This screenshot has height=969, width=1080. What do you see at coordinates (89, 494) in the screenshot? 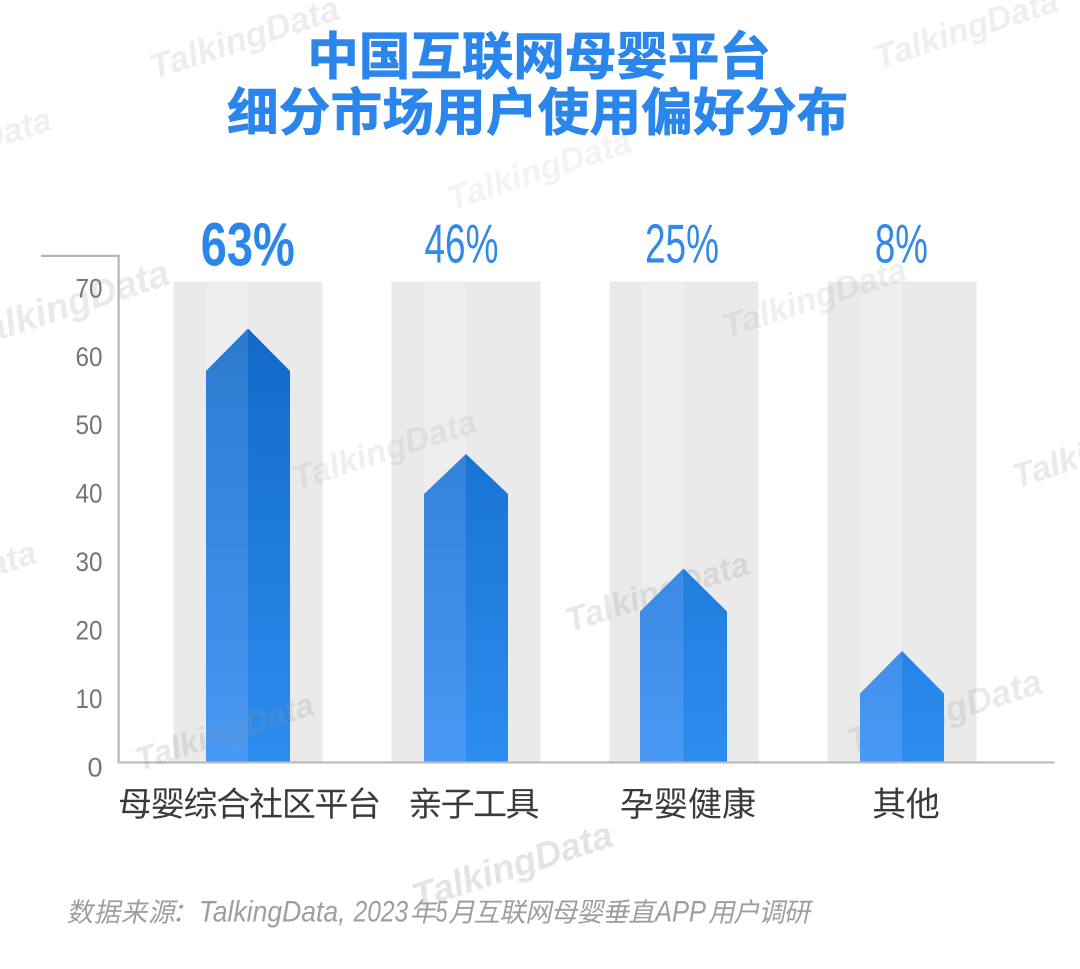
I see `svg-text: 40` at bounding box center [89, 494].